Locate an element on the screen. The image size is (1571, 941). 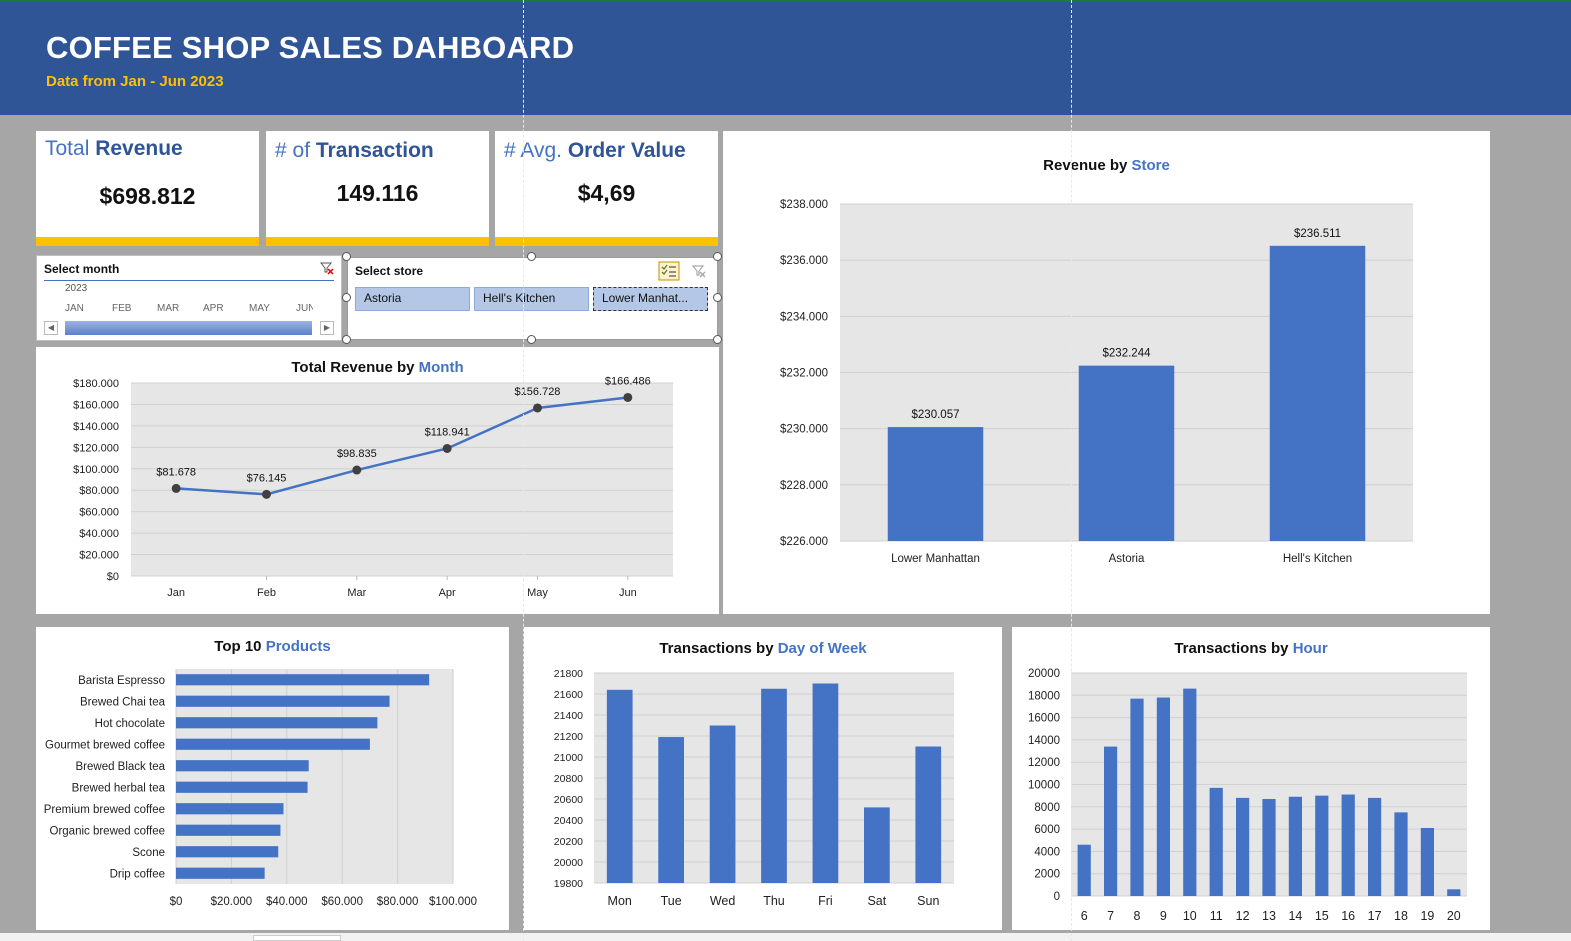
y-tick-label: $0 is located at coordinates (113, 577).